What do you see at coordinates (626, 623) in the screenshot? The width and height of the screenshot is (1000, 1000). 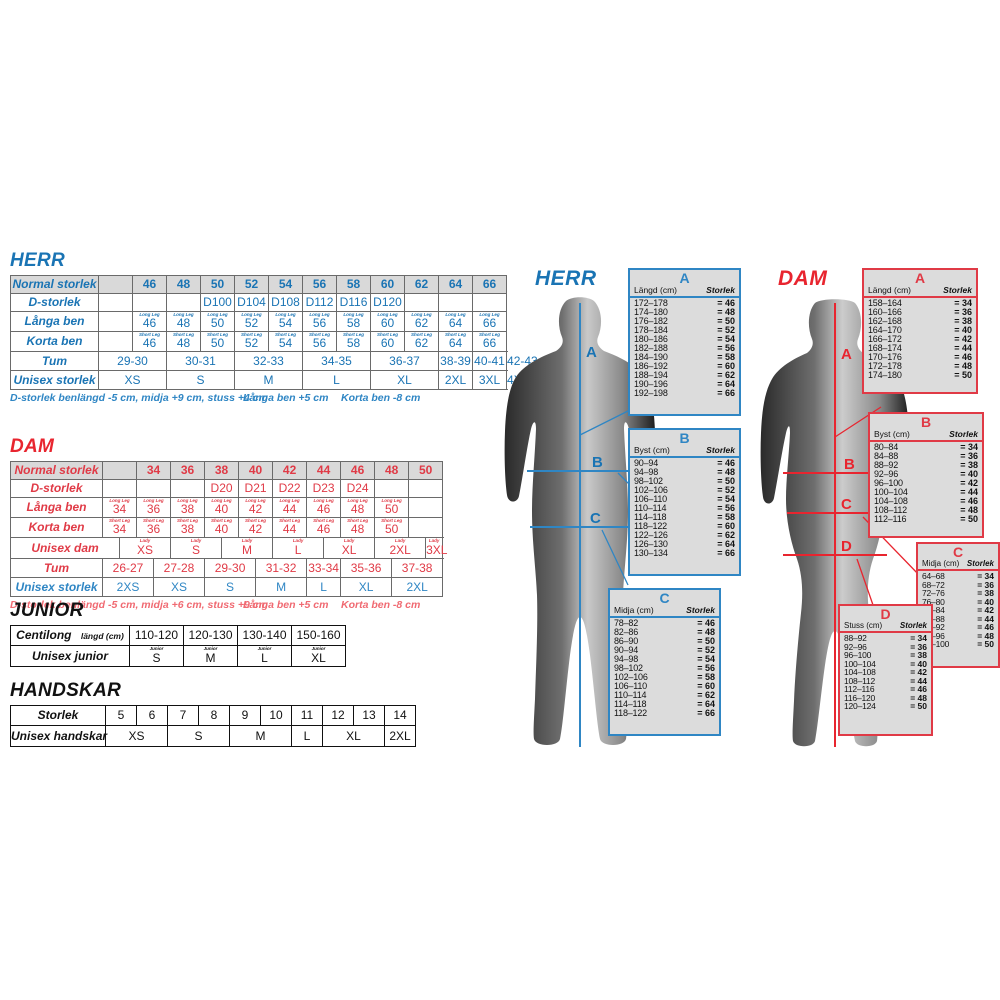 I see `range: 78–82` at bounding box center [626, 623].